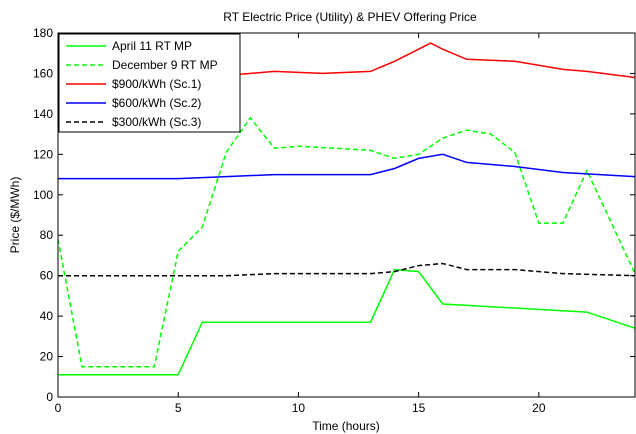 This screenshot has width=636, height=434. I want to click on legend-label-4: $600/kWh (Sc.2), so click(156, 103).